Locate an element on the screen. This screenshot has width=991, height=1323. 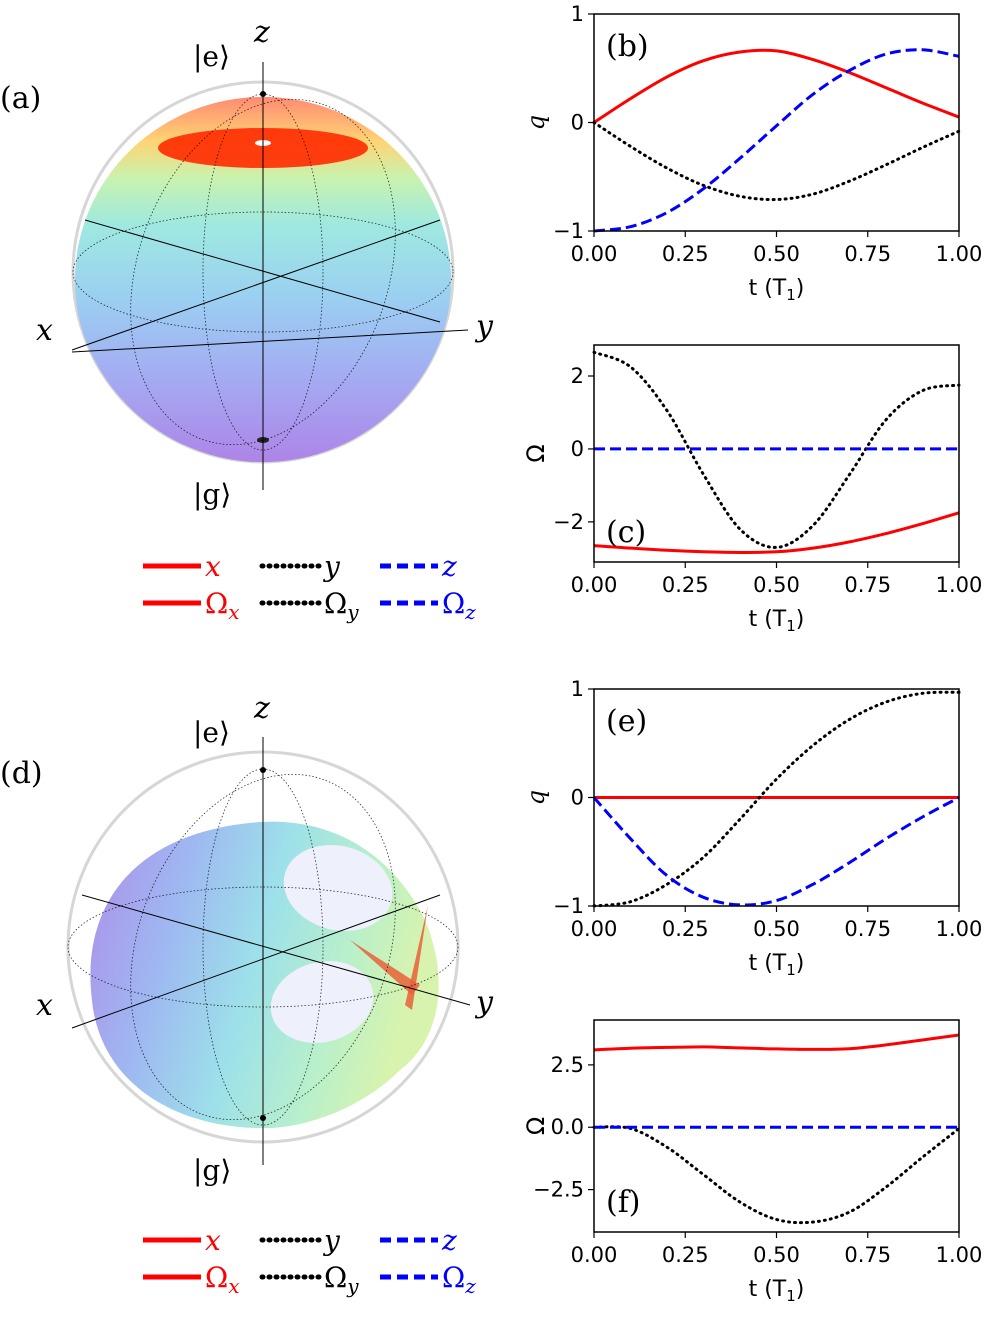
chart-e-series-y is located at coordinates (776, 799).